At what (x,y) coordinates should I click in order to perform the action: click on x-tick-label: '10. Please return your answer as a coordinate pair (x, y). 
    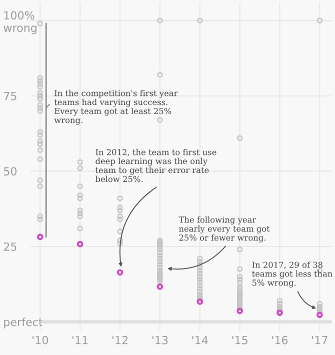
    Looking at the image, I should click on (40, 340).